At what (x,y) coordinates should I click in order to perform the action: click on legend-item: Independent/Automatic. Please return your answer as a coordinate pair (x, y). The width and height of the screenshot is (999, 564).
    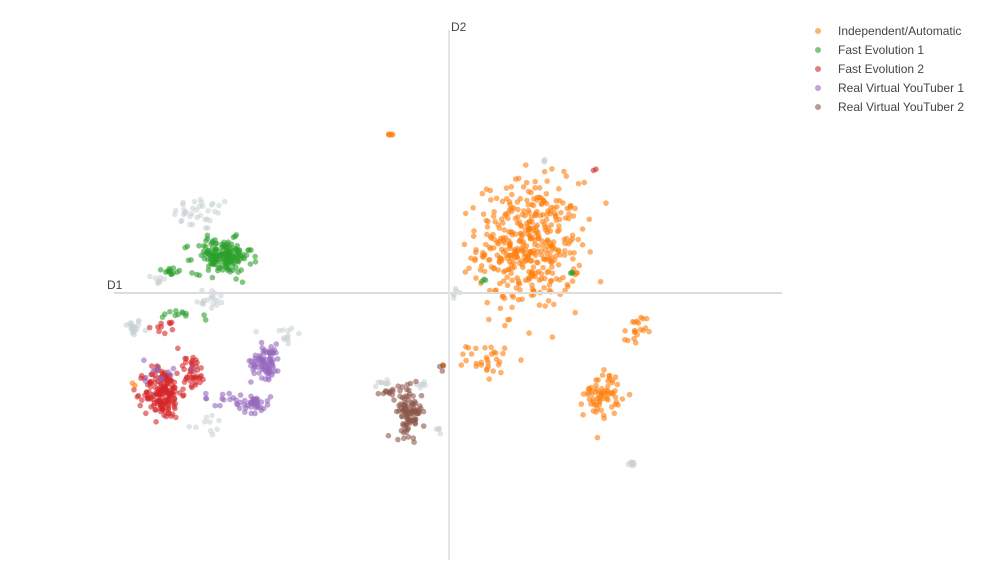
    Looking at the image, I should click on (888, 31).